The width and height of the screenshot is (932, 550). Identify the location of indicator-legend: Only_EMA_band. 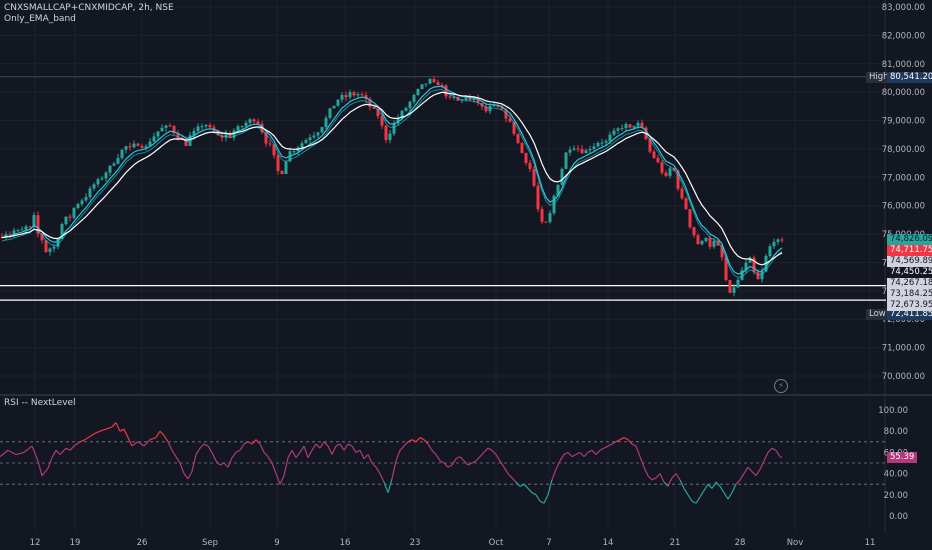
(40, 19).